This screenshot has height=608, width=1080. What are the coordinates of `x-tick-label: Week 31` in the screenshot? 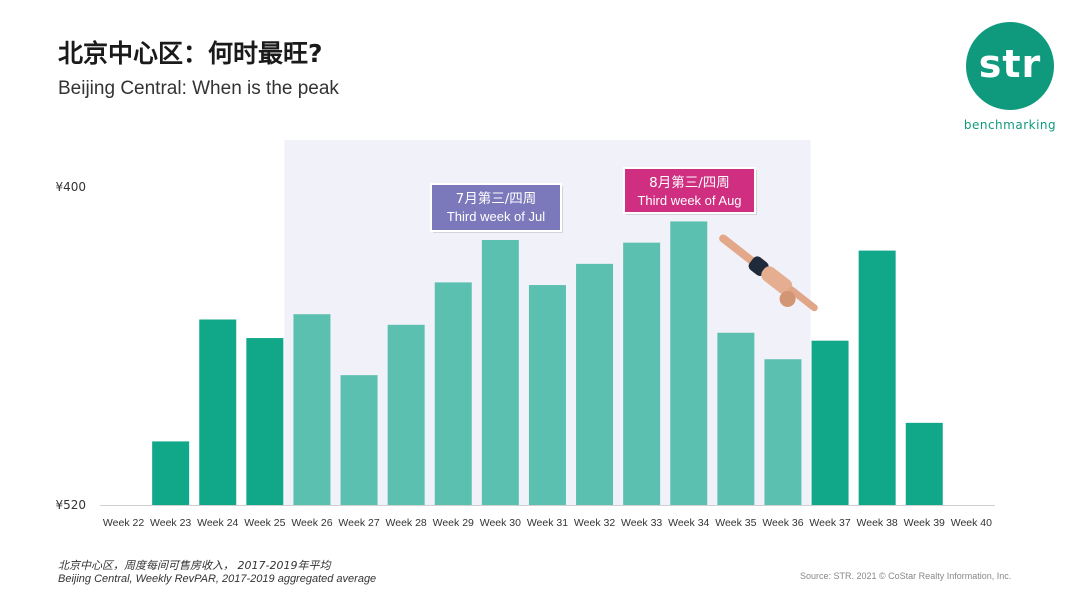 It's located at (547, 523).